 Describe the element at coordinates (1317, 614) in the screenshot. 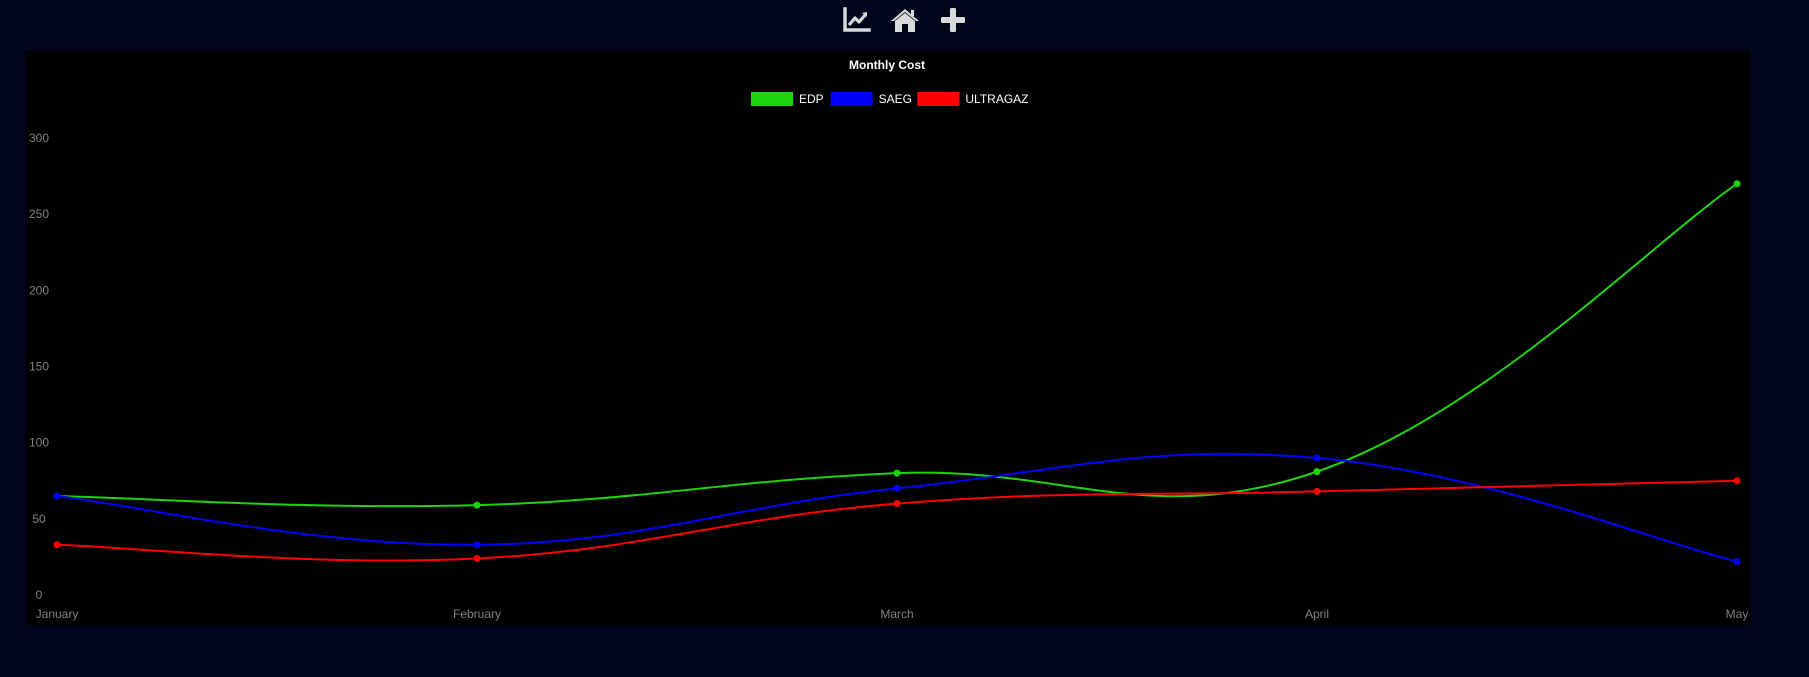

I see `x-tick-label: April` at that location.